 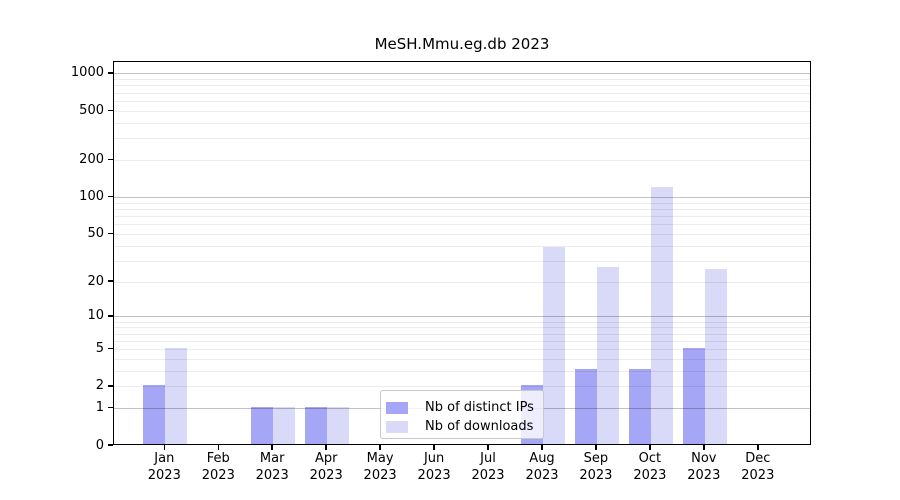 What do you see at coordinates (262, 425) in the screenshot?
I see `bar-nb-of-distinct-ips-mar-2023` at bounding box center [262, 425].